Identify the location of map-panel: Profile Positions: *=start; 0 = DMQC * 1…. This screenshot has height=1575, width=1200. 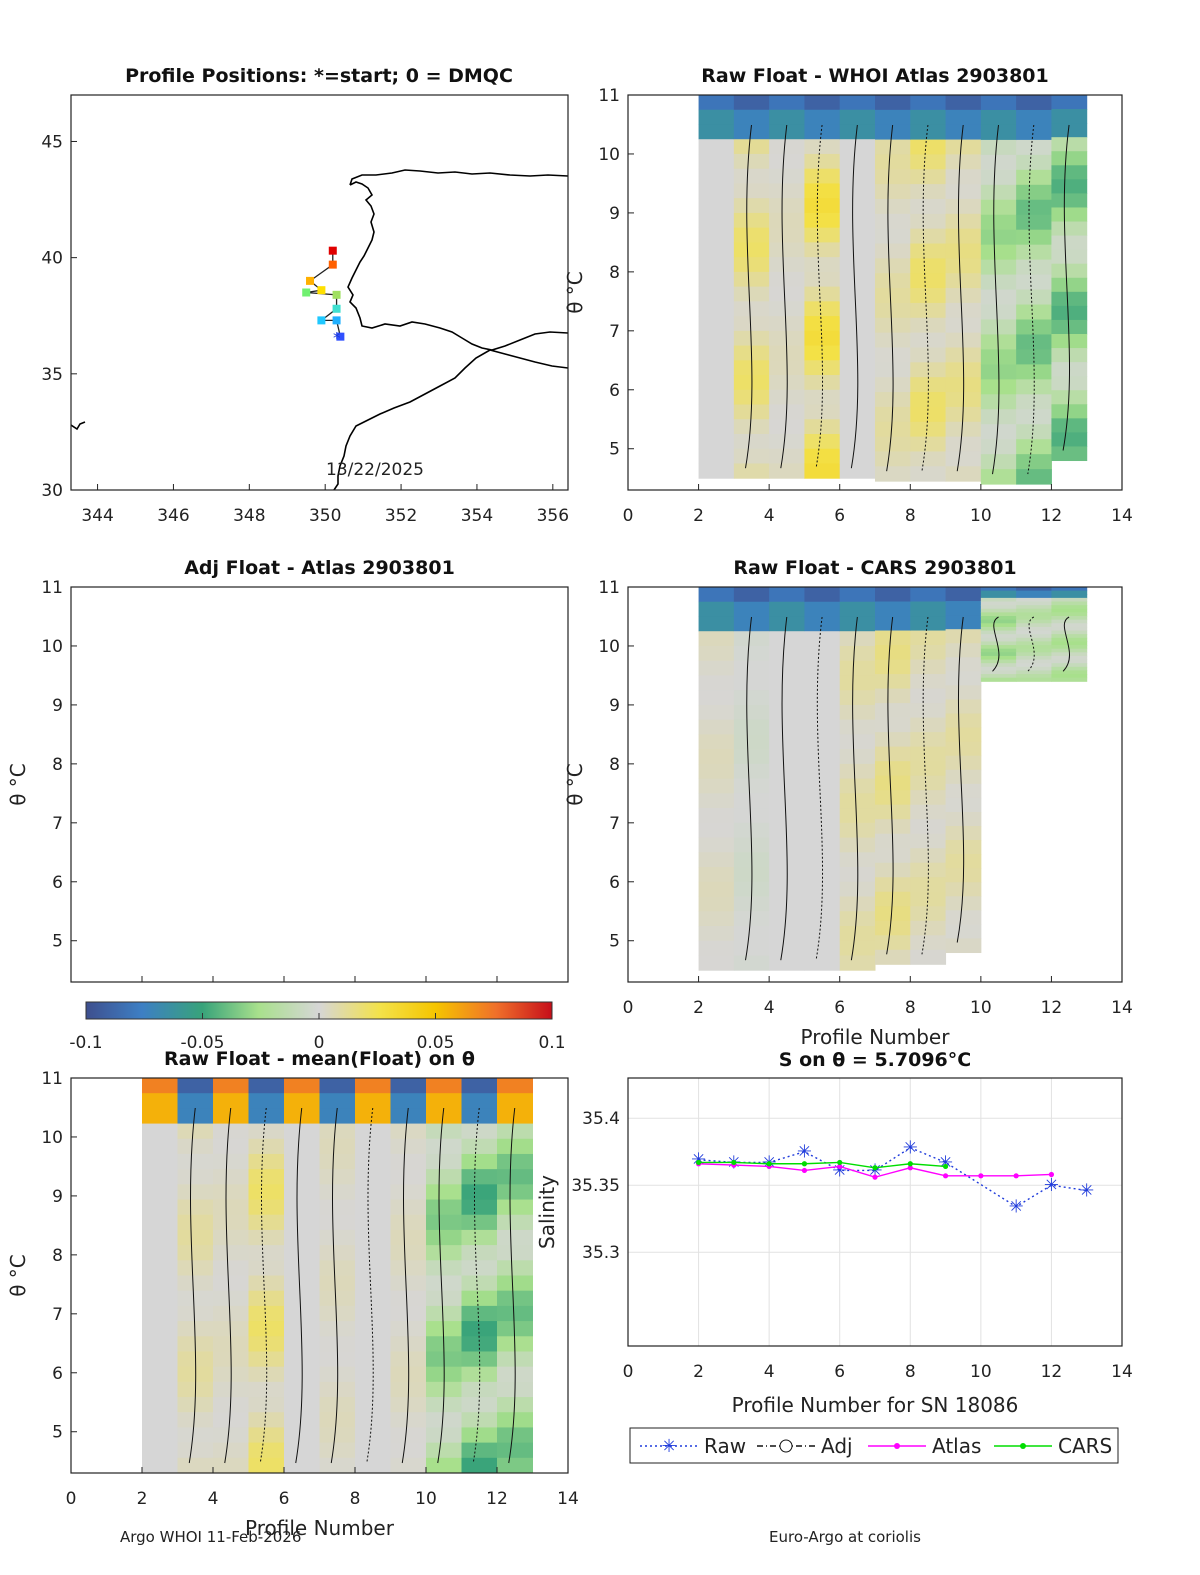
(305, 295).